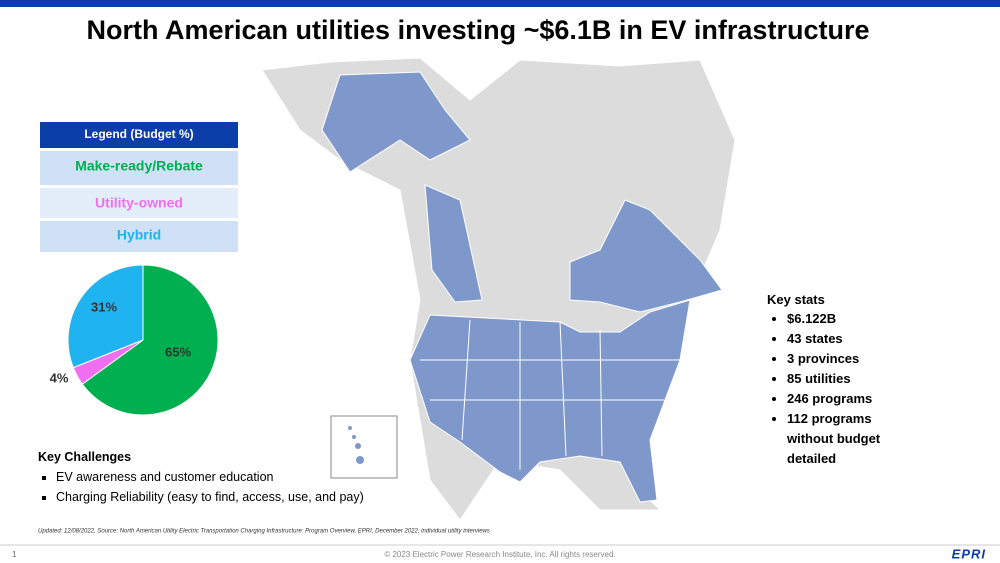 The width and height of the screenshot is (1000, 563). What do you see at coordinates (842, 359) in the screenshot?
I see `list-item: 3 provinces` at bounding box center [842, 359].